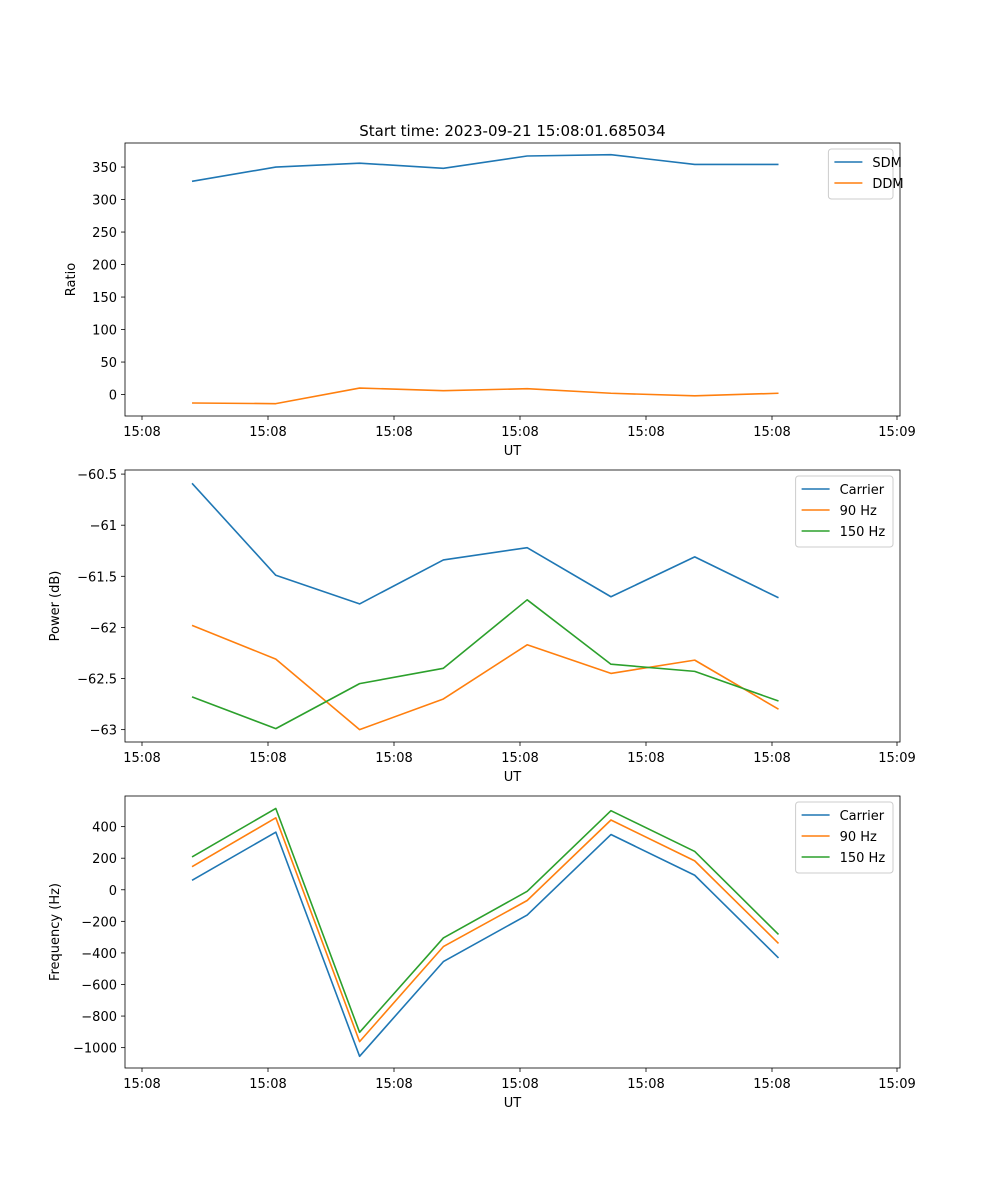 Image resolution: width=1000 pixels, height=1200 pixels. Describe the element at coordinates (104, 331) in the screenshot. I see `y-tick-label: 100` at that location.